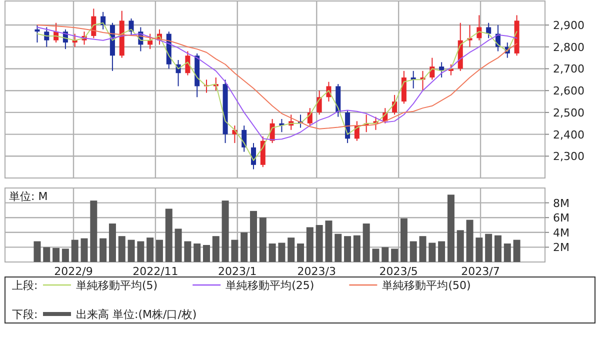  I want to click on annotation: 単位: M, so click(28, 196).